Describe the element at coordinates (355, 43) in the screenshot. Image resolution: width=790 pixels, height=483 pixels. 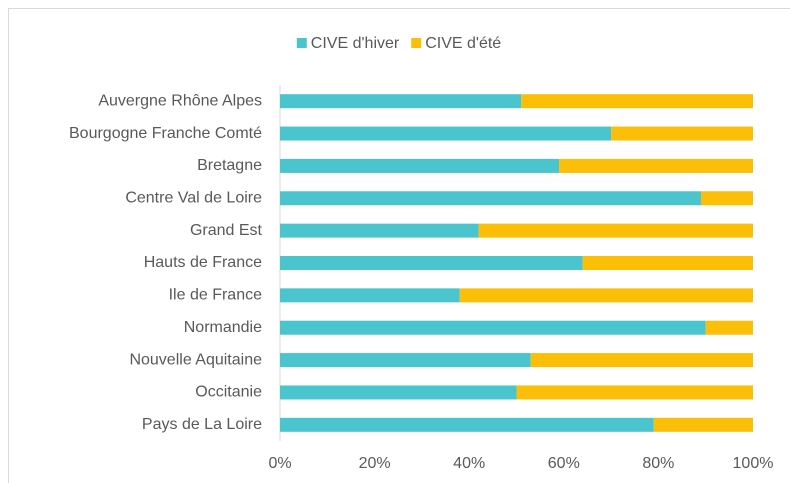
I see `legend-label: CIVE d'hiver` at that location.